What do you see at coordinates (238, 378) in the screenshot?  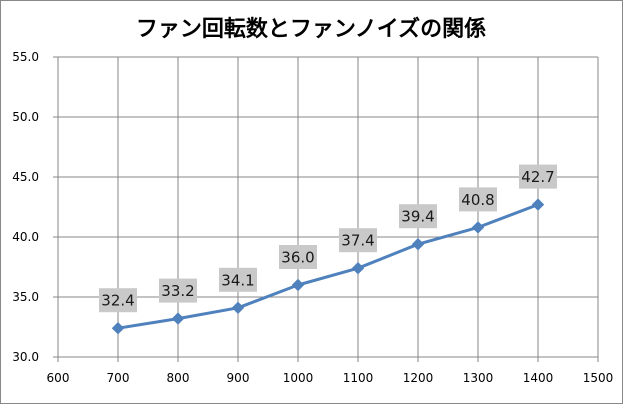 I see `x-tick-label: 900` at bounding box center [238, 378].